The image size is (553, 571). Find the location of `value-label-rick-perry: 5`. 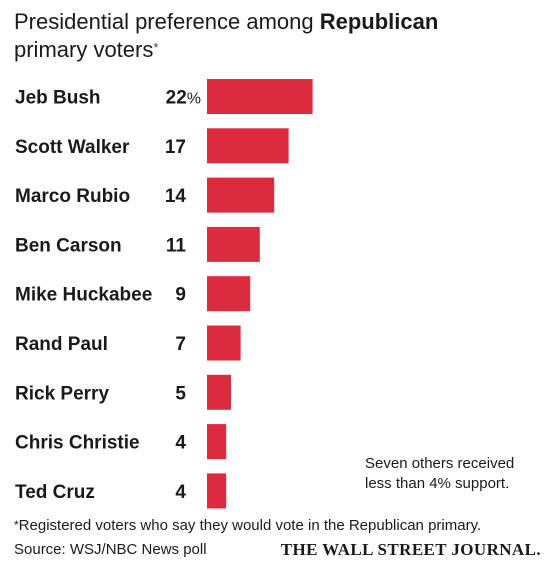

value-label-rick-perry: 5 is located at coordinates (180, 393).